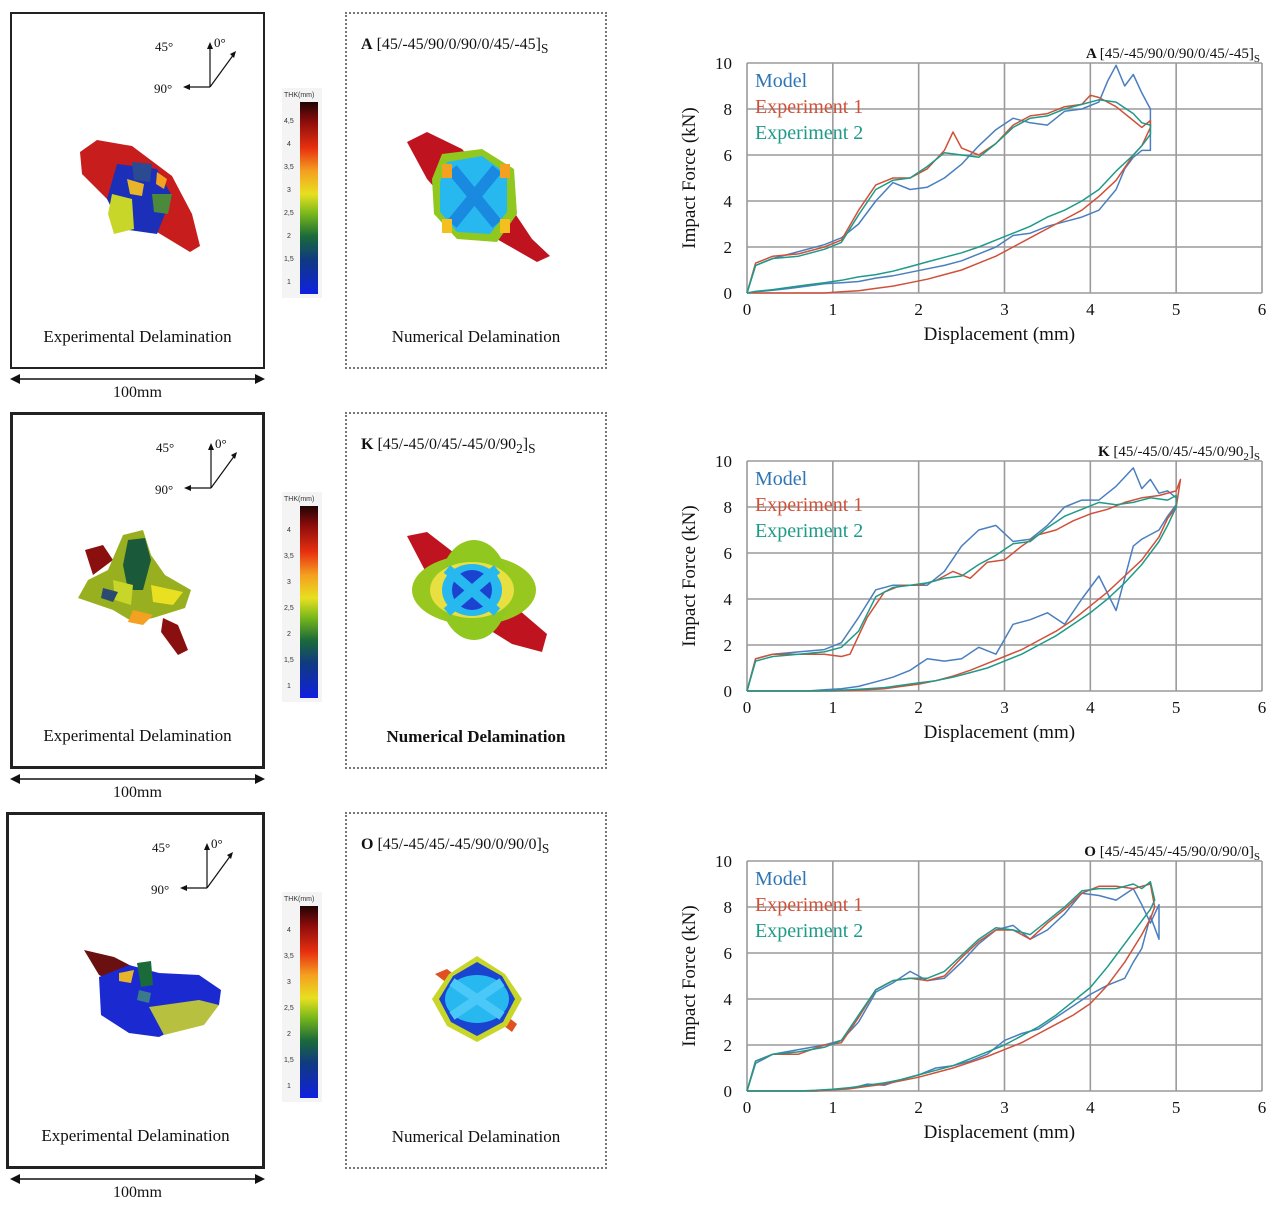 The height and width of the screenshot is (1207, 1271). What do you see at coordinates (809, 531) in the screenshot?
I see `legend-entry: Experiment 2` at bounding box center [809, 531].